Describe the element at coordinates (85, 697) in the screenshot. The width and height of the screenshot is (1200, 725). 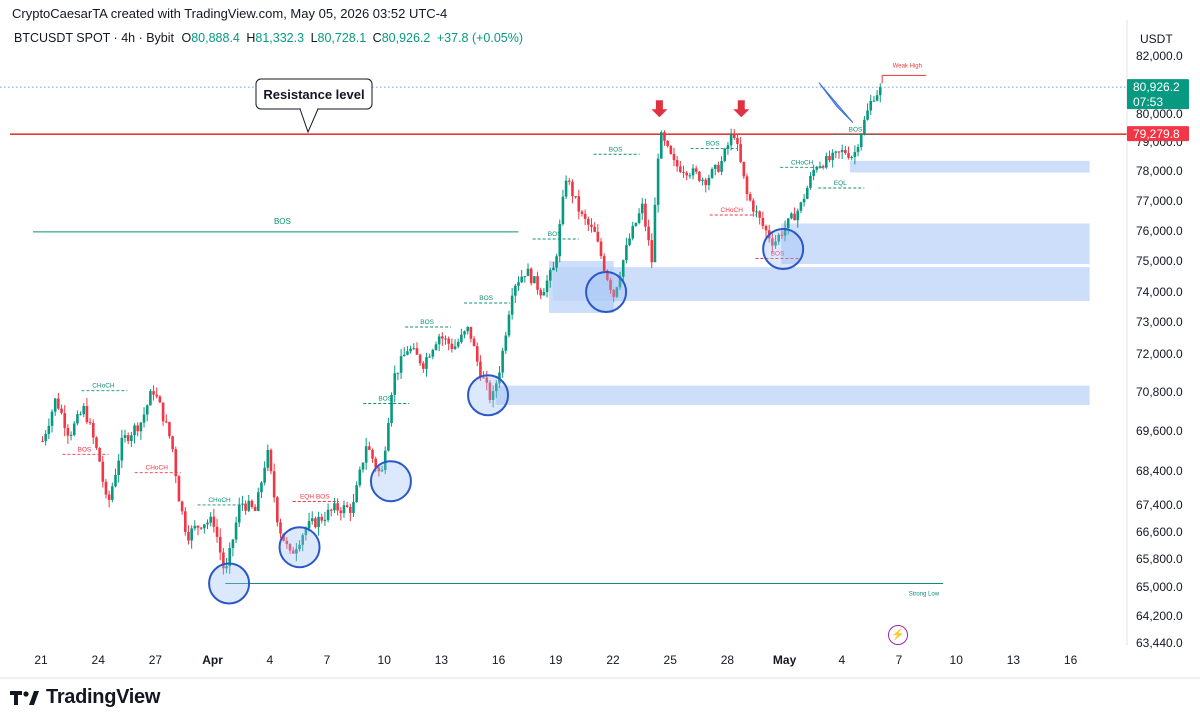
I see `tradingview-logo: TradingView` at that location.